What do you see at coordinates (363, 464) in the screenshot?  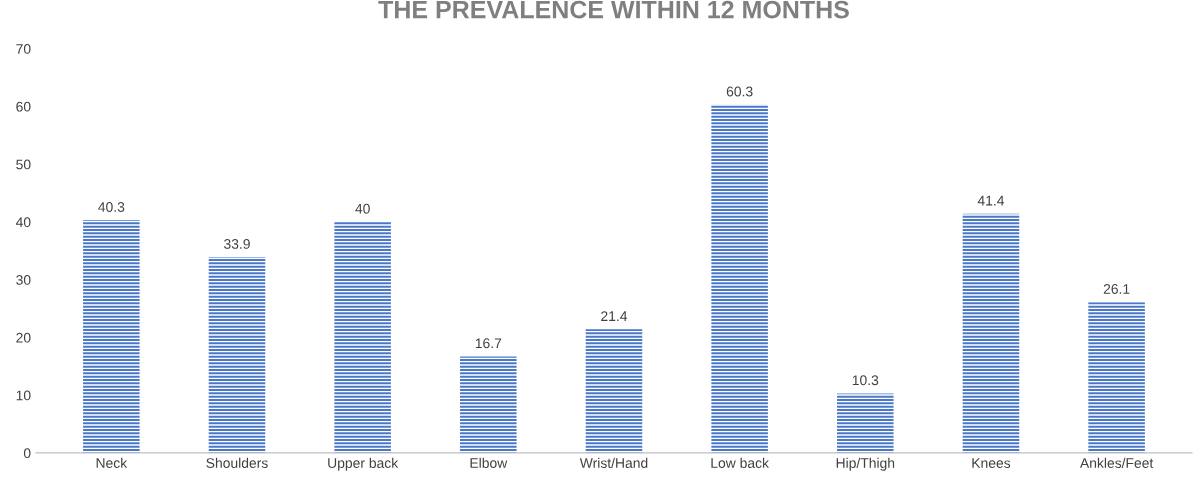 I see `x-tick-label: Upper back` at bounding box center [363, 464].